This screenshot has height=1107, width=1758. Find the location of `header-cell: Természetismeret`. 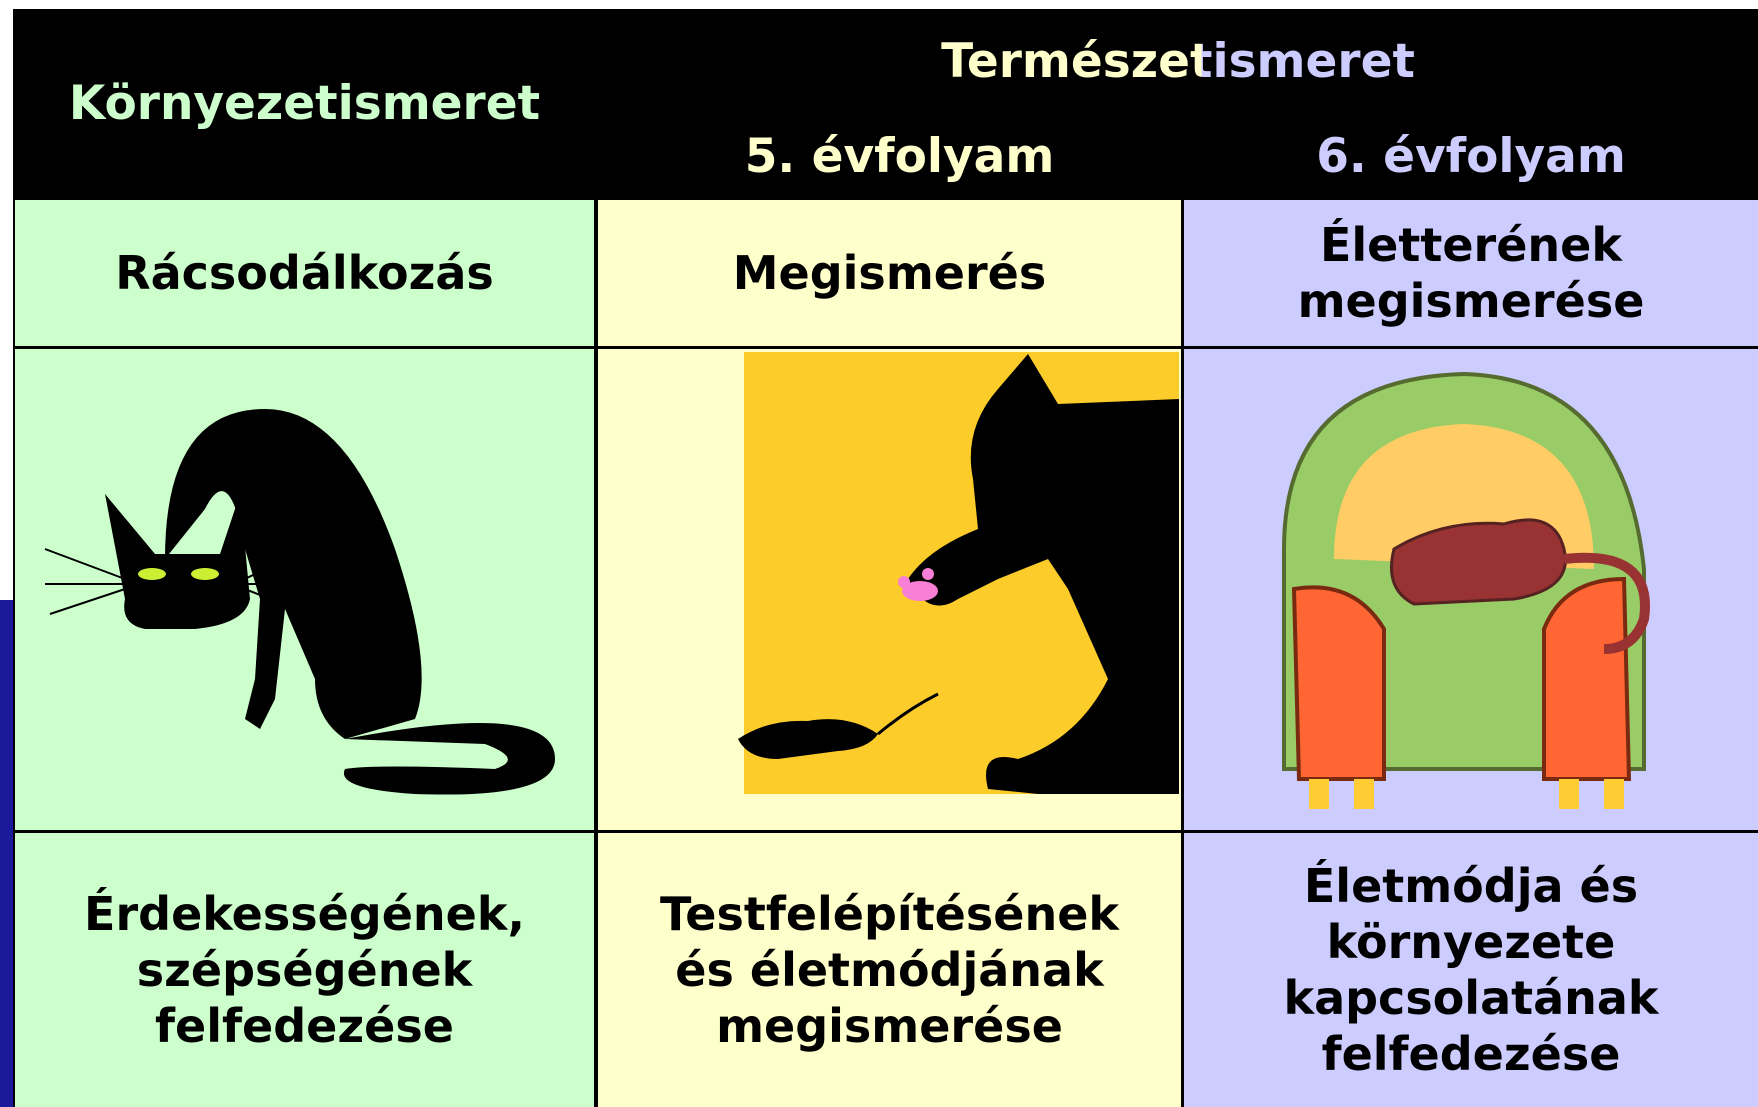

header-cell: Természetismeret is located at coordinates (1178, 62).